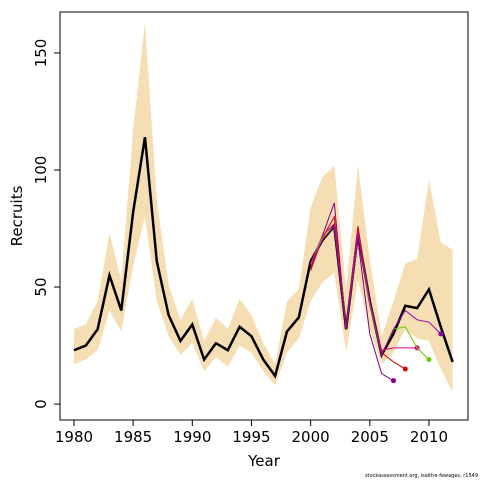 Image resolution: width=480 pixels, height=480 pixels. What do you see at coordinates (429, 437) in the screenshot?
I see `x-tick-label: 2010` at bounding box center [429, 437].